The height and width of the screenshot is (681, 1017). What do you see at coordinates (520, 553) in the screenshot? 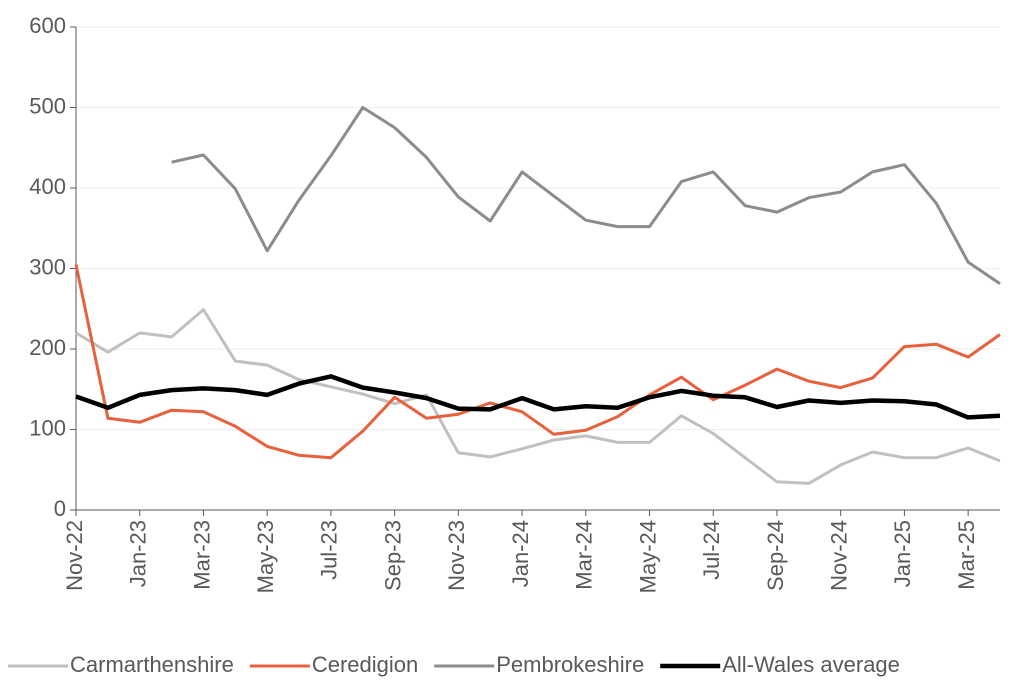
I see `x-tick-label: Jan-24` at bounding box center [520, 553].